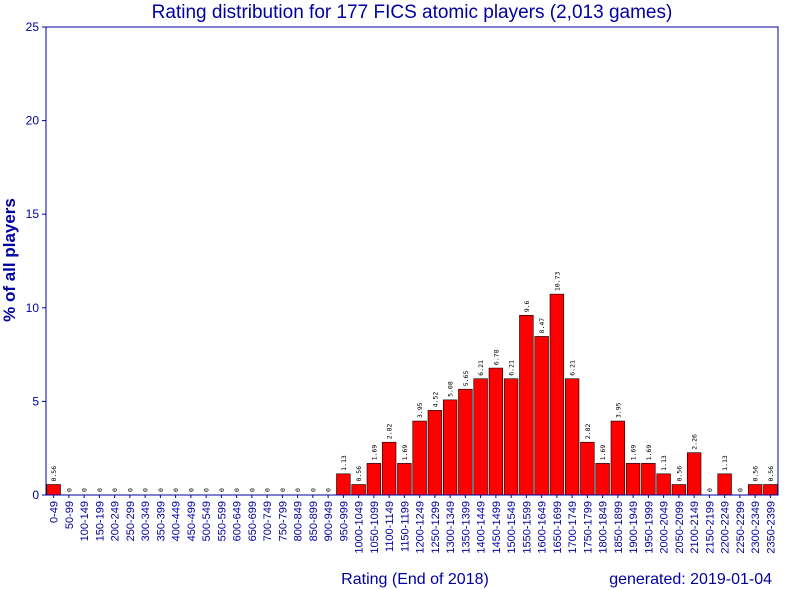 The height and width of the screenshot is (590, 790). Describe the element at coordinates (695, 527) in the screenshot. I see `x-tick-label: 2100-2149` at that location.